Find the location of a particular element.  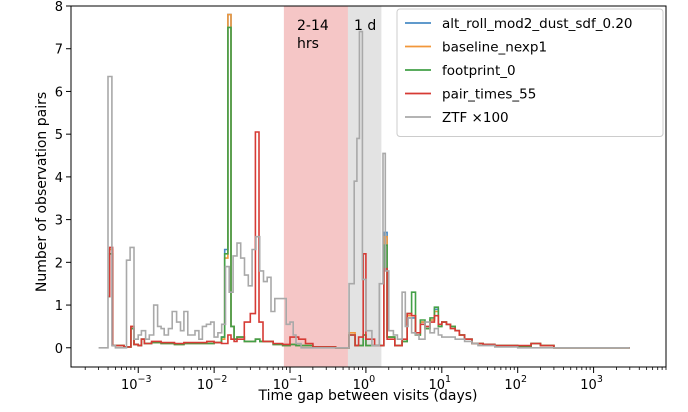

region-label-1-d: 1 d is located at coordinates (365, 26).